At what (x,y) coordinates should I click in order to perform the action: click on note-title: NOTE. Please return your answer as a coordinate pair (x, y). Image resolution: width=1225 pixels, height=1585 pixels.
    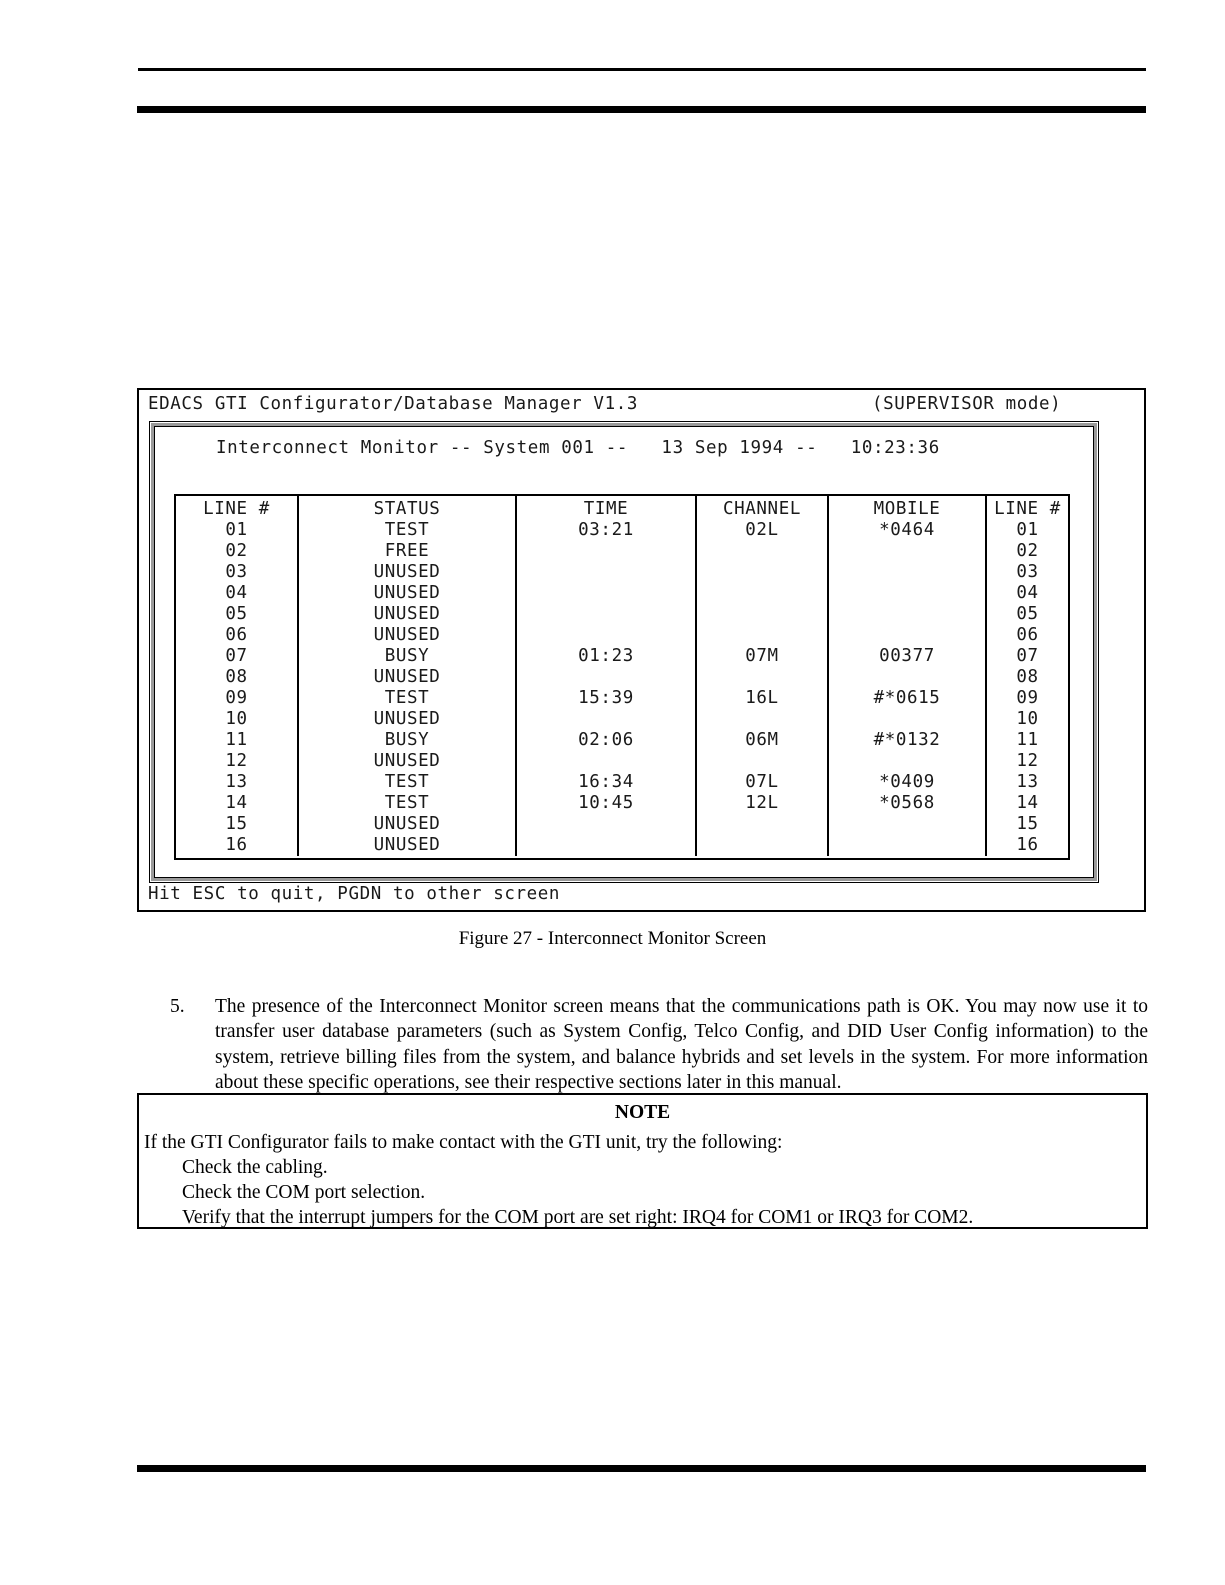
    Looking at the image, I should click on (642, 1112).